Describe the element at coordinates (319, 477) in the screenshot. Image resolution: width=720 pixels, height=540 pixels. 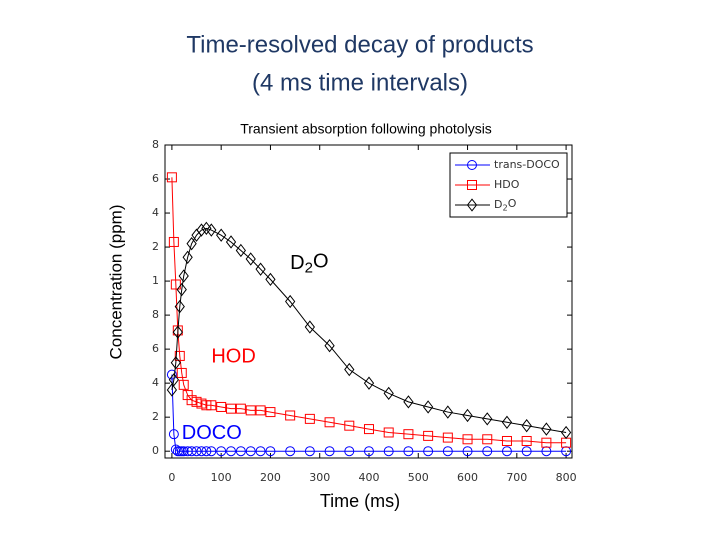
I see `x-tick-label: 300` at that location.